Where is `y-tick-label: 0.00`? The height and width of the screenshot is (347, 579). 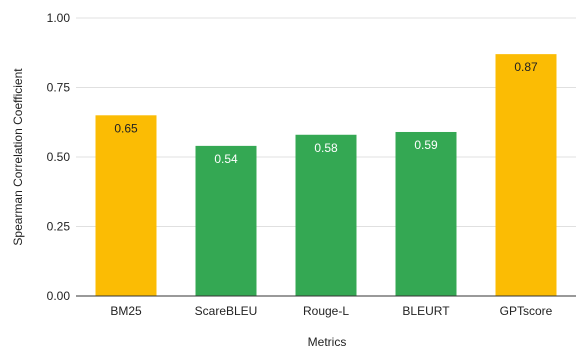
y-tick-label: 0.00 is located at coordinates (59, 296).